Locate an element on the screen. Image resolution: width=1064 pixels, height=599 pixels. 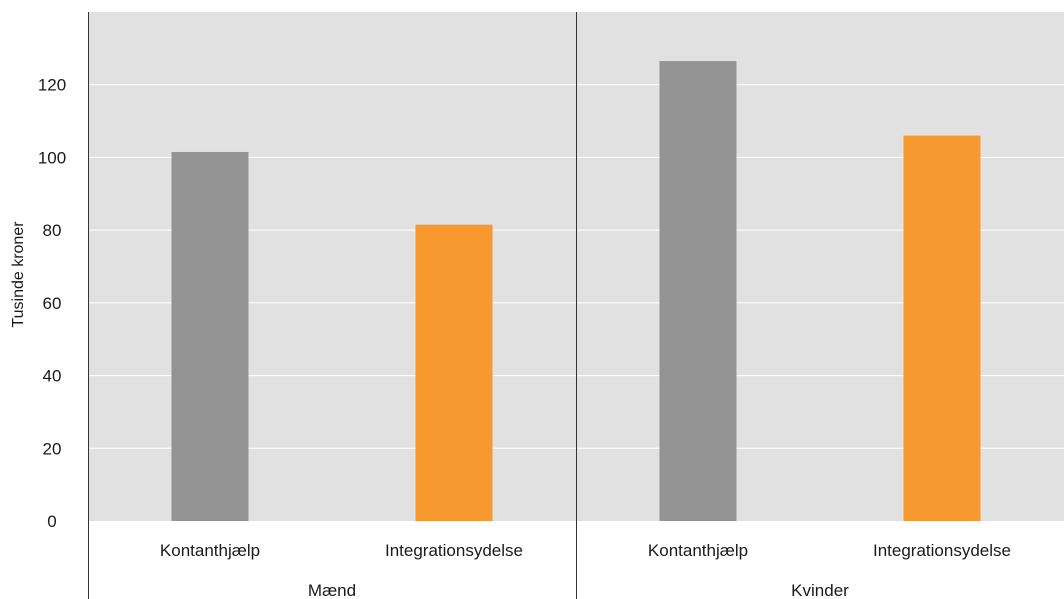
group-label: Kvinder is located at coordinates (820, 590).